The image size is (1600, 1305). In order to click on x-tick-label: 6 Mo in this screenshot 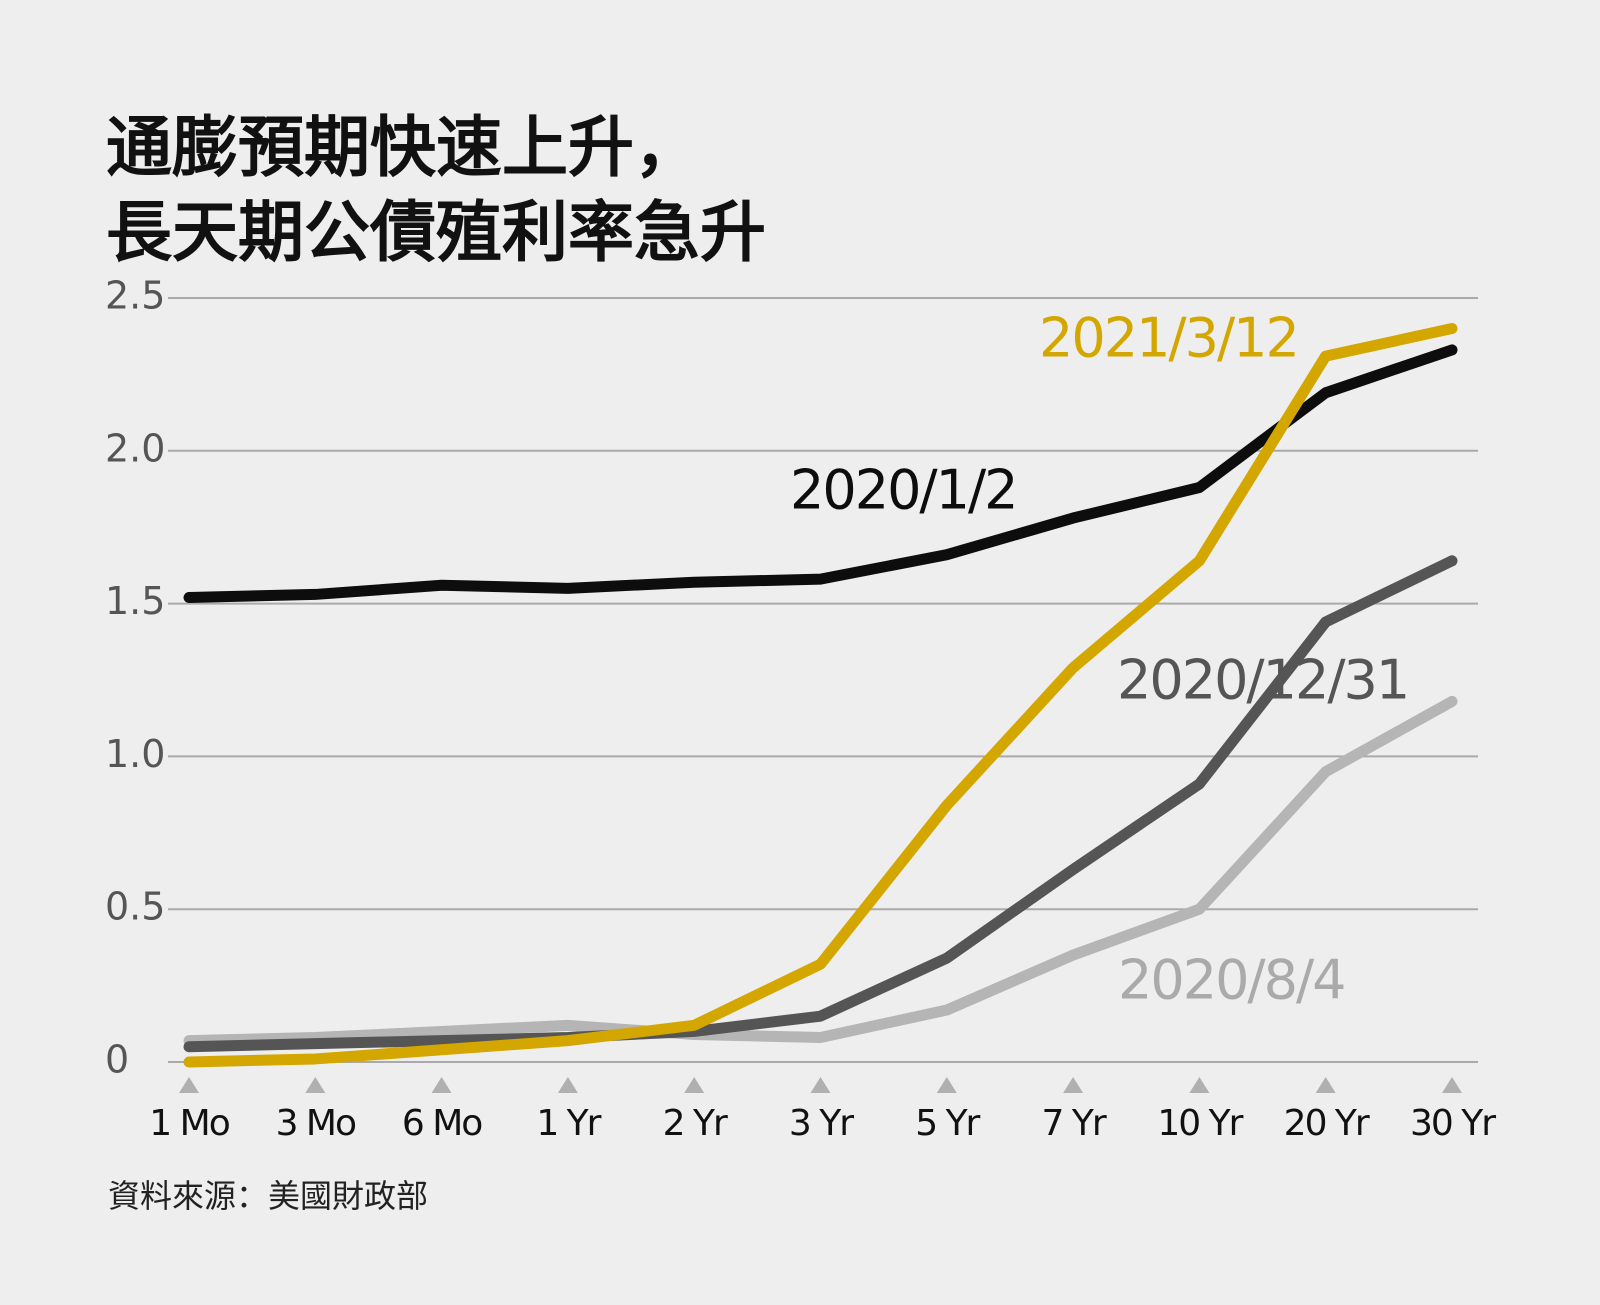, I will do `click(442, 1123)`.